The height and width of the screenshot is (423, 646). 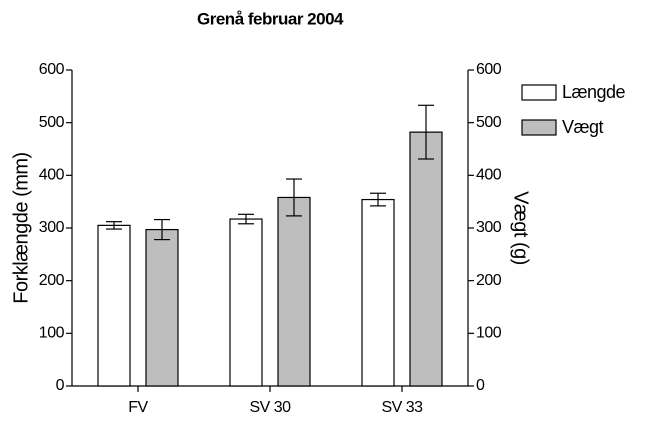 What do you see at coordinates (594, 92) in the screenshot?
I see `legend-label: Længde` at bounding box center [594, 92].